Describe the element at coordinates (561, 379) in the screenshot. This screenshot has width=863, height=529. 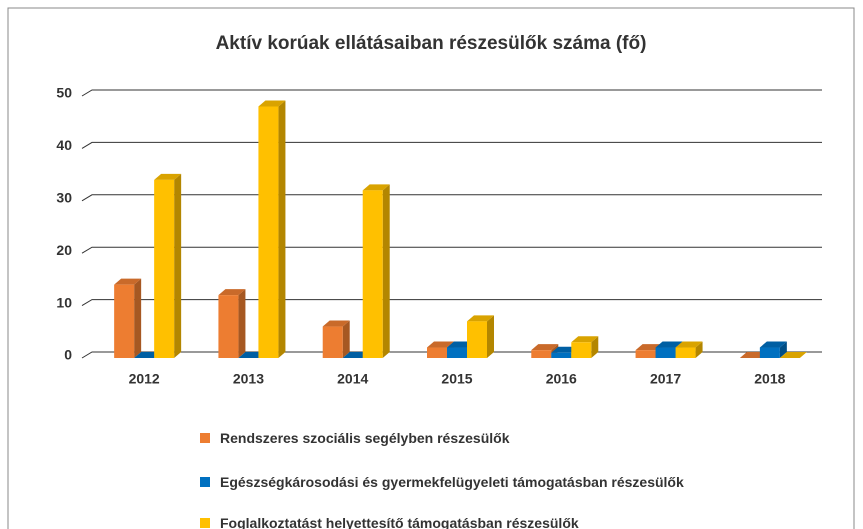
I see `x-tick-label: 2016` at that location.